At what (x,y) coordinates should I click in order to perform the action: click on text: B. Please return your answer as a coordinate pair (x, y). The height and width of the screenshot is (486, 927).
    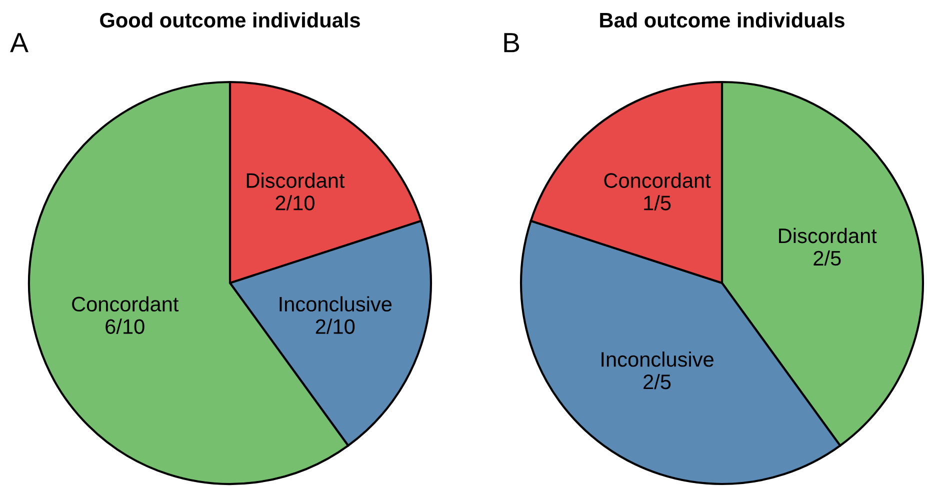
    Looking at the image, I should click on (512, 42).